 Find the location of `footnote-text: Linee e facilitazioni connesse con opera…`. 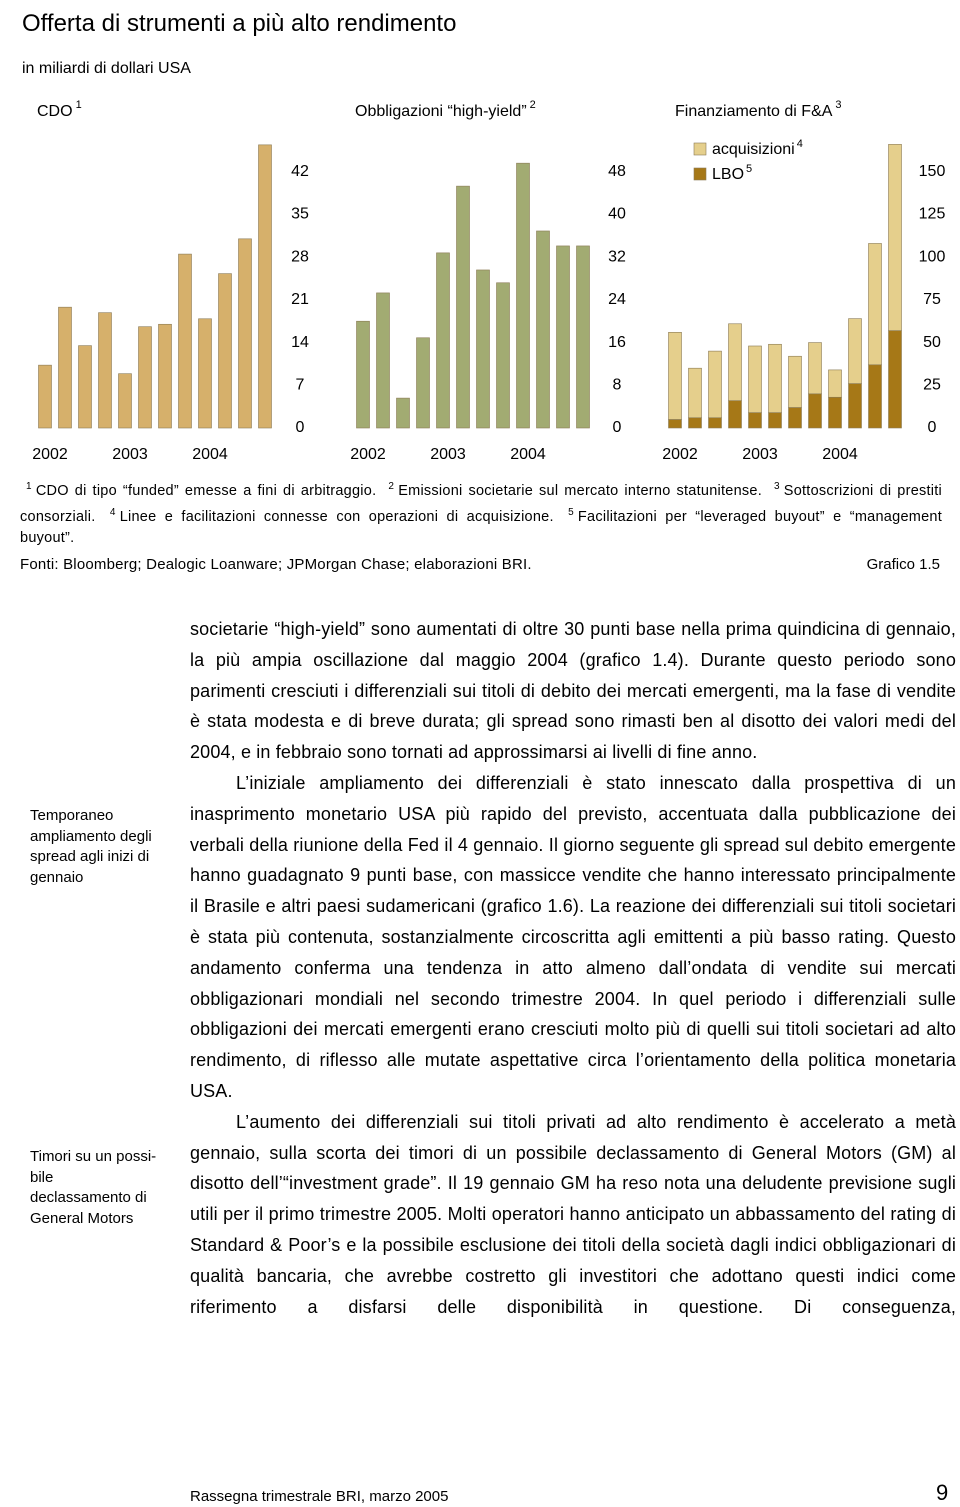

footnote-text: Linee e facilitazioni connesse con opera… is located at coordinates (336, 516).